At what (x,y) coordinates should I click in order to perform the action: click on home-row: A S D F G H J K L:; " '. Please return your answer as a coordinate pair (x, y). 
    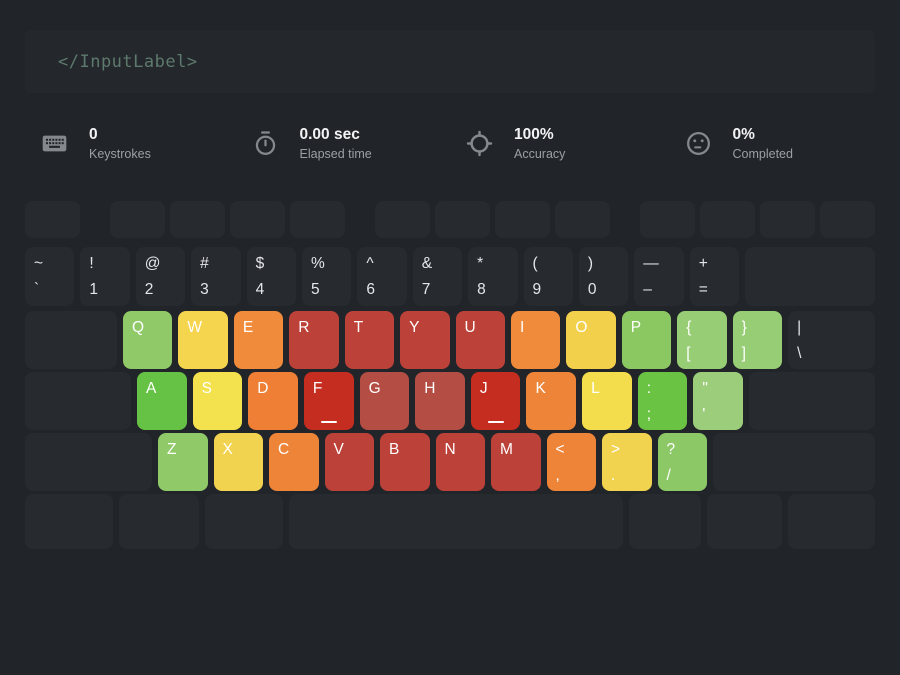
    Looking at the image, I should click on (450, 401).